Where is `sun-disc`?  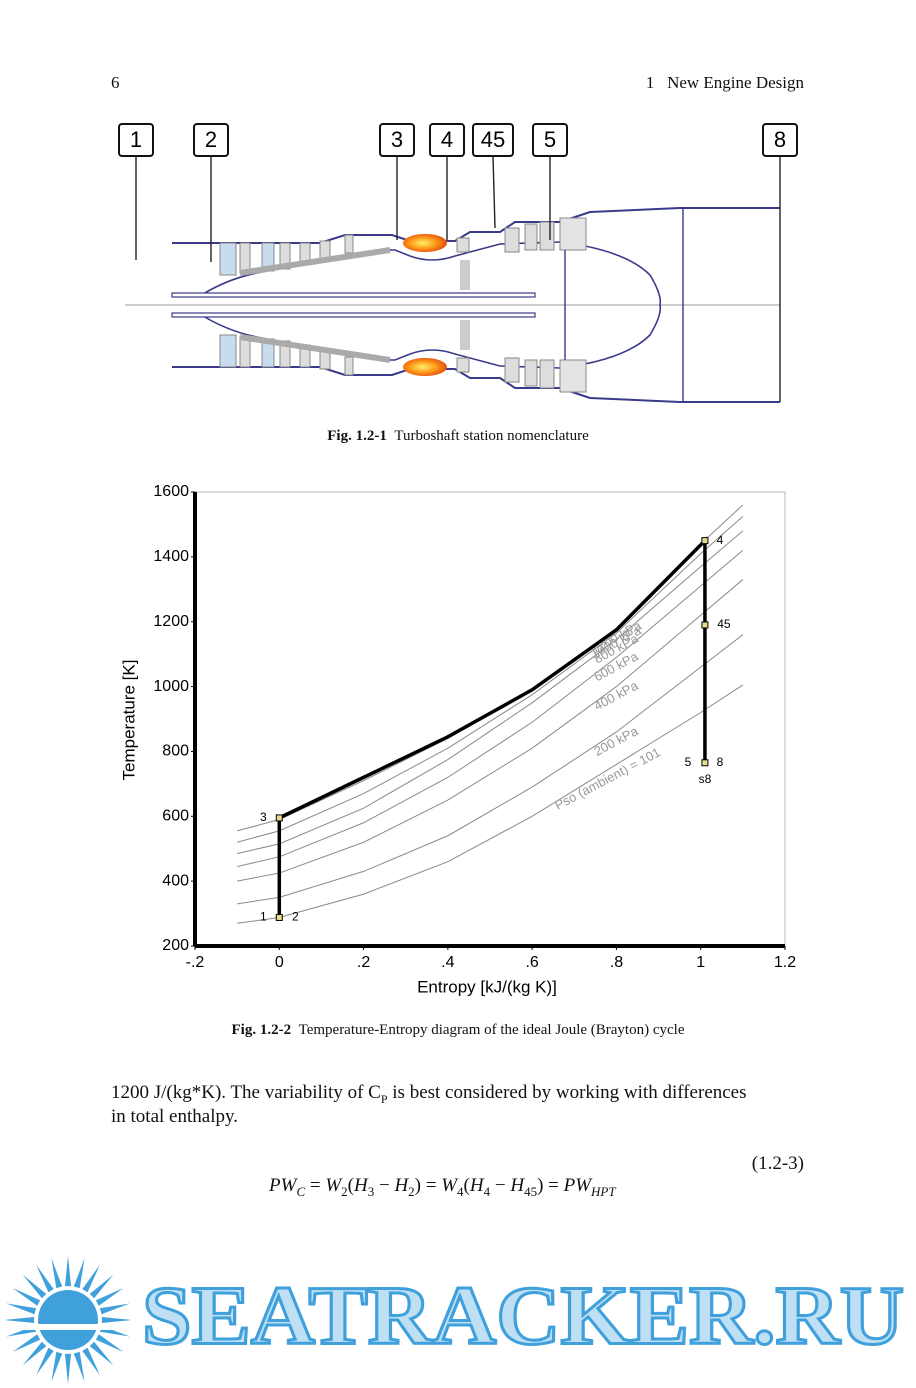
sun-disc is located at coordinates (68, 1320).